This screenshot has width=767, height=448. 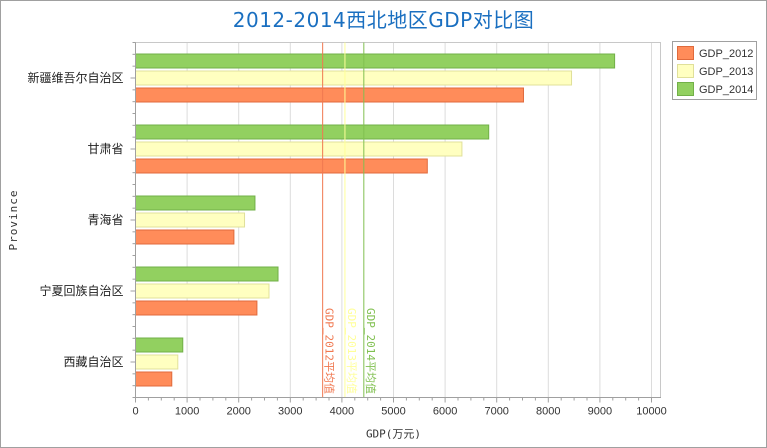 What do you see at coordinates (393, 412) in the screenshot?
I see `x-tick-label: 5000` at bounding box center [393, 412].